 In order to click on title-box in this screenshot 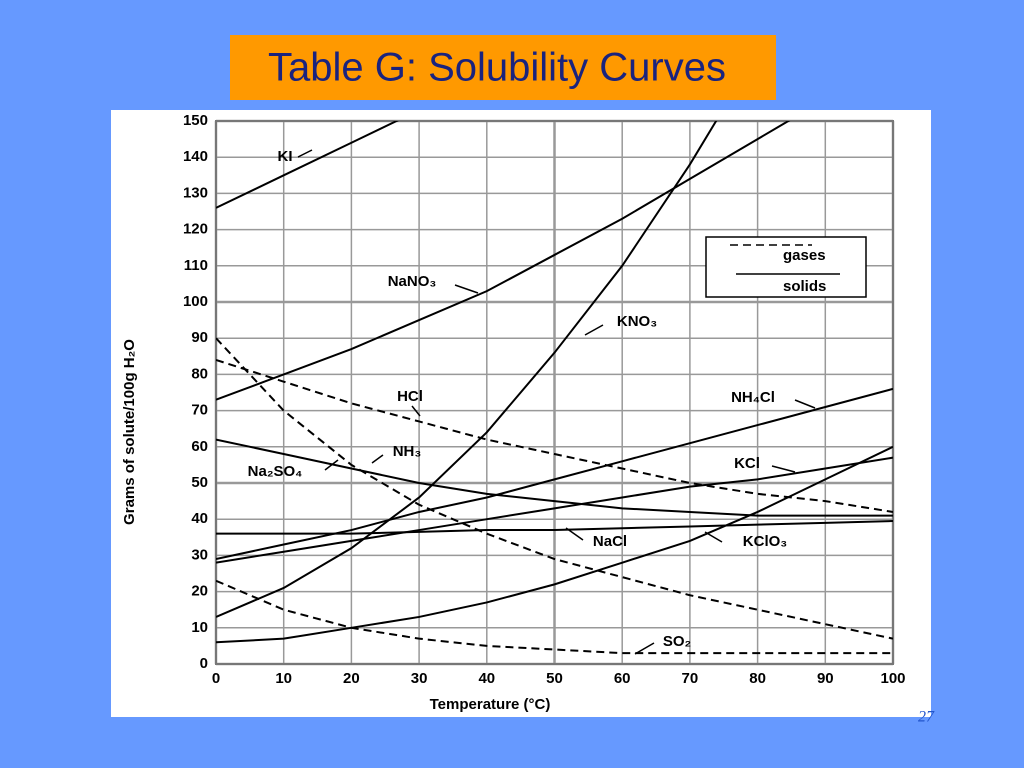, I will do `click(503, 67)`.